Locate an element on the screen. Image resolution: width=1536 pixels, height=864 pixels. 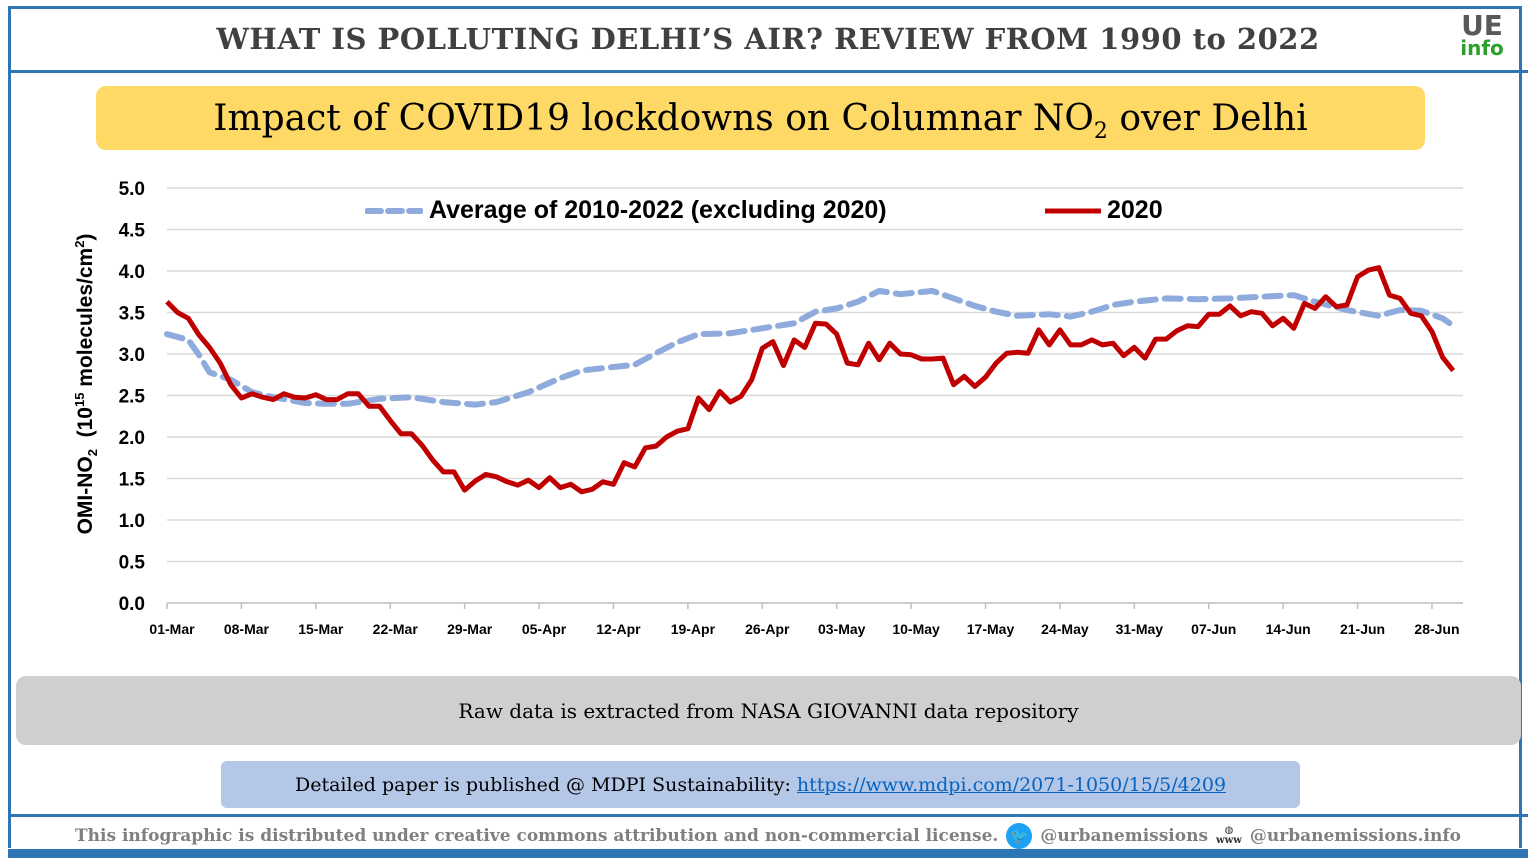
legend-label-2020: 2020 is located at coordinates (1135, 210).